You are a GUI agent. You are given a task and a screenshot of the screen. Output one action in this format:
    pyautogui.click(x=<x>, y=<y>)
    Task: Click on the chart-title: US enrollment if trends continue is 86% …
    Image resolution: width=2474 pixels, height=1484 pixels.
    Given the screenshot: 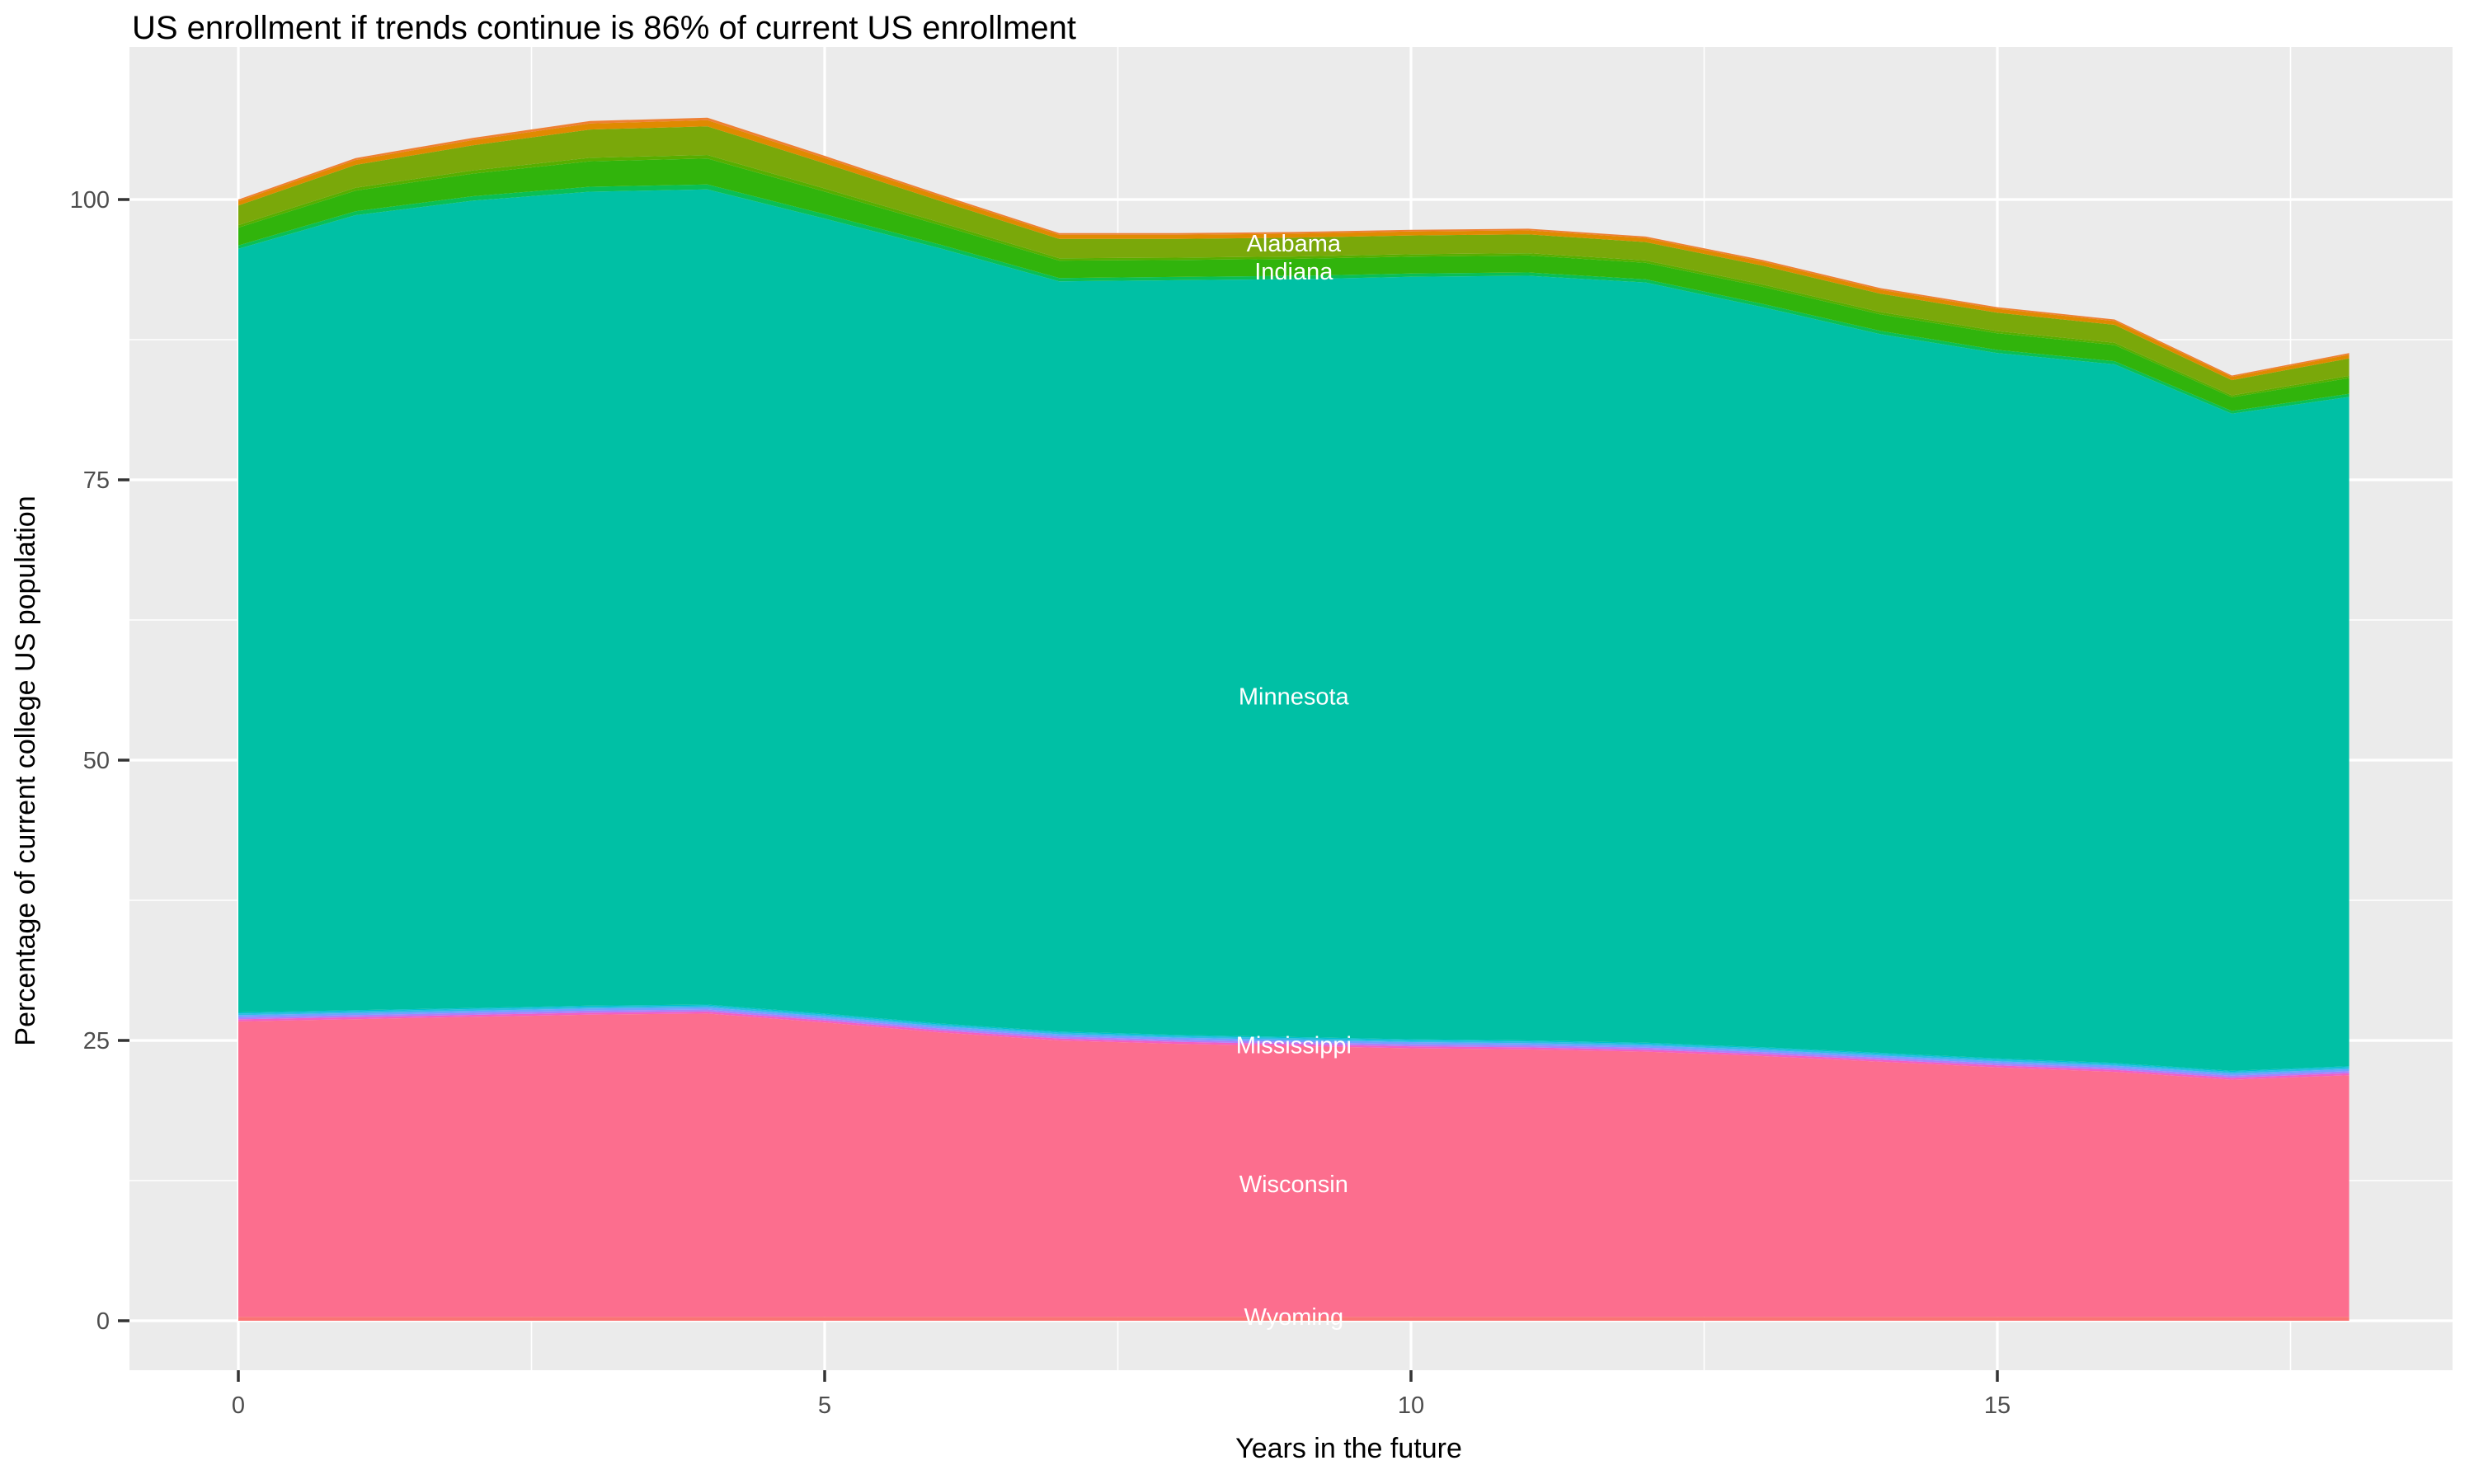 What is the action you would take?
    pyautogui.click(x=604, y=28)
    